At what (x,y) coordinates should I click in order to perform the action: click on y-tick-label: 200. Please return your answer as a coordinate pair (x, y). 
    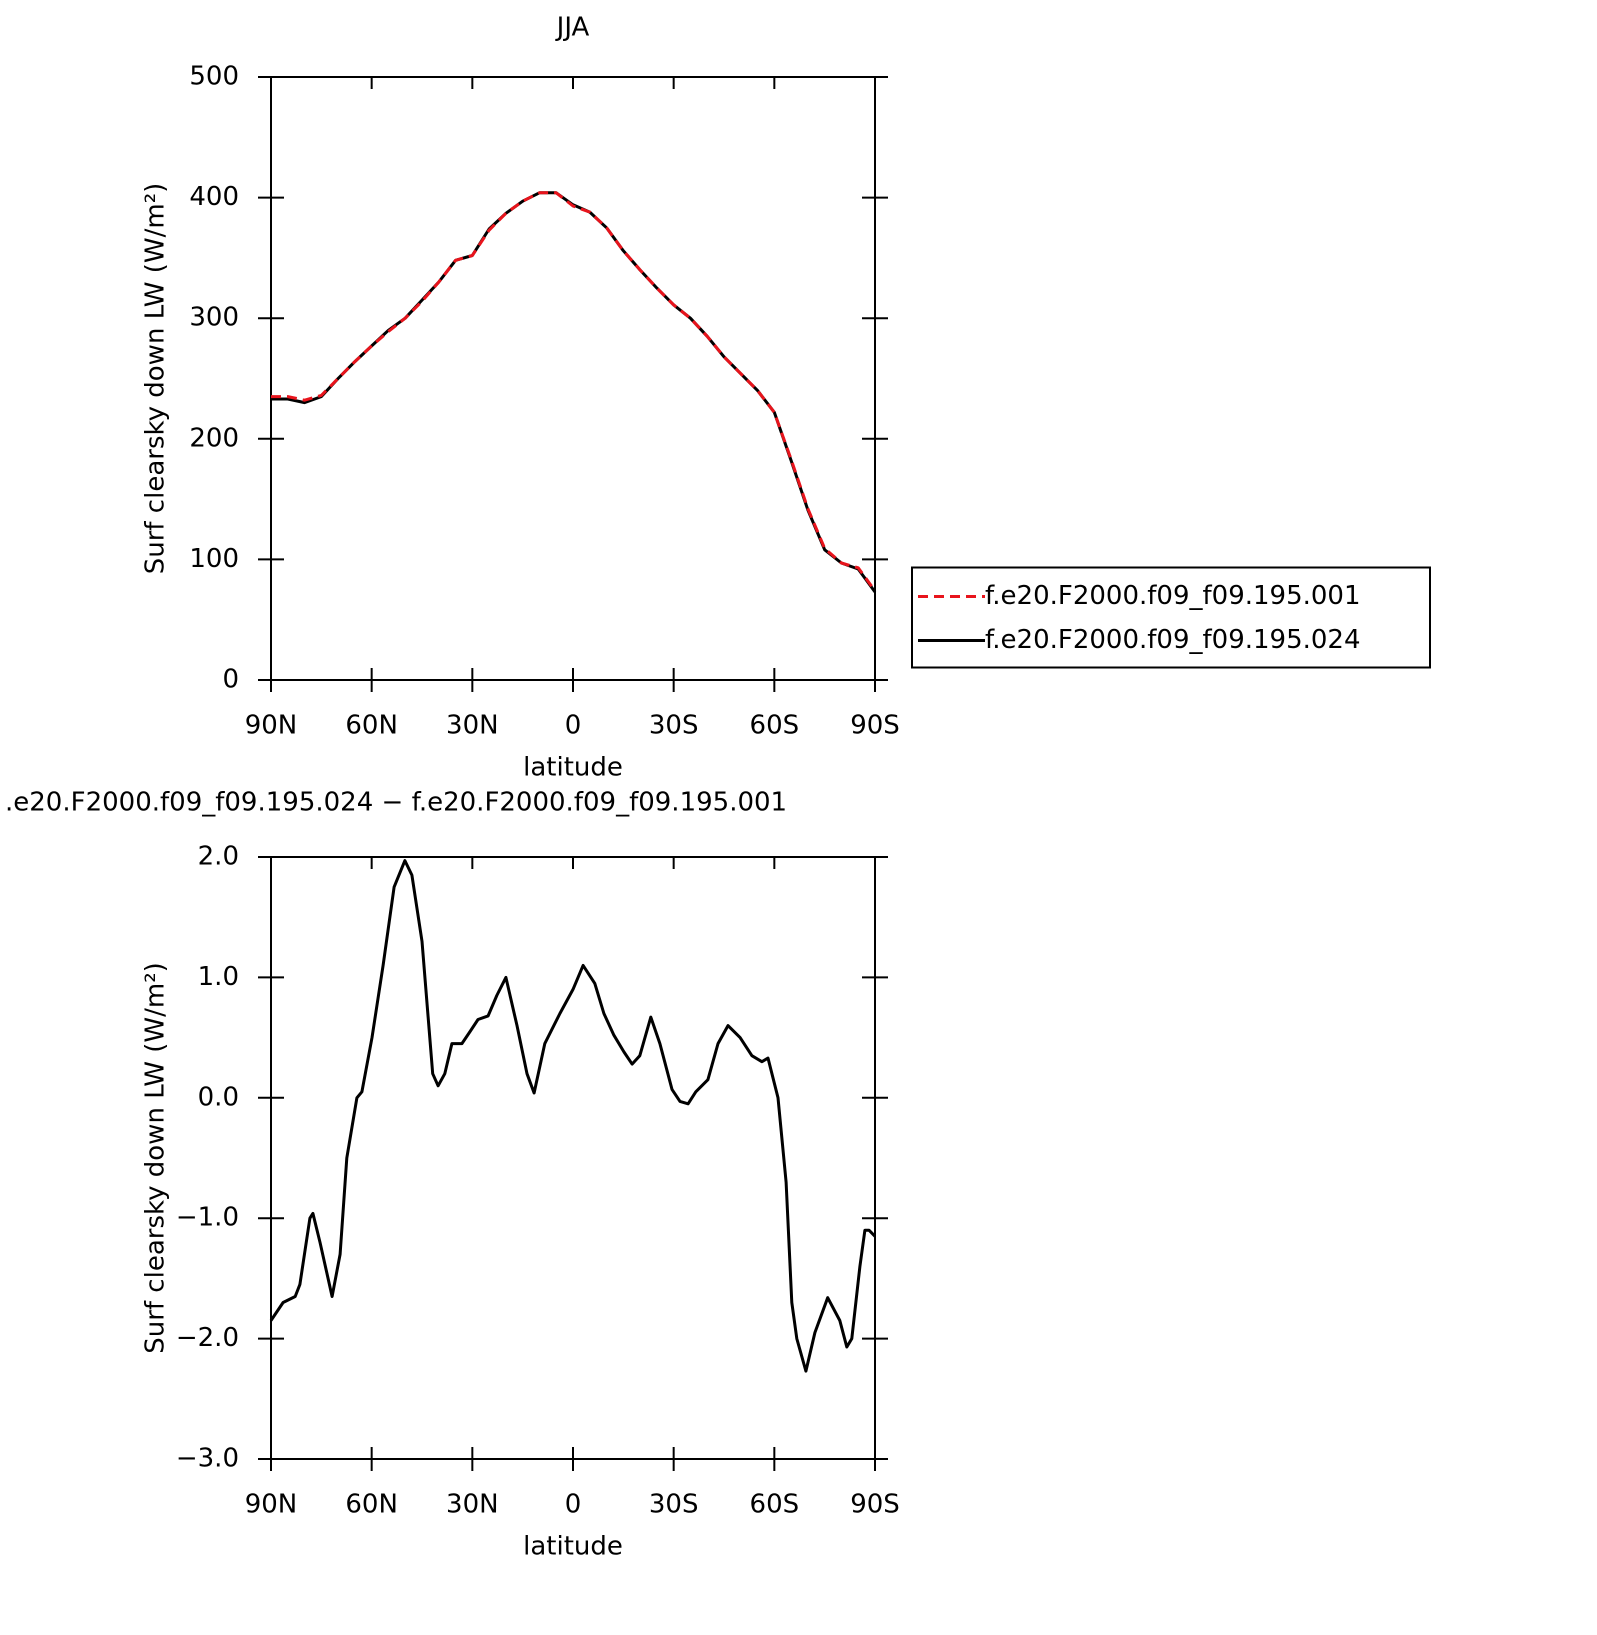
    Looking at the image, I should click on (214, 438).